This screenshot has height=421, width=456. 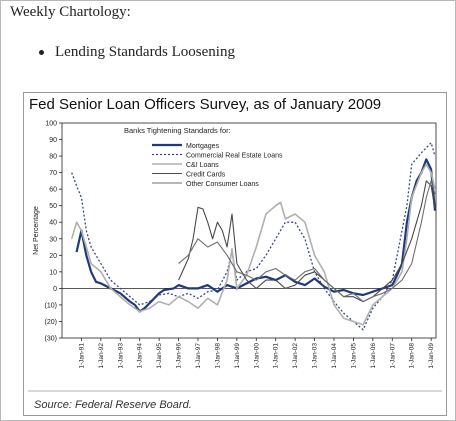 I want to click on x-tick-label: 1-Jan-02, so click(x=295, y=356).